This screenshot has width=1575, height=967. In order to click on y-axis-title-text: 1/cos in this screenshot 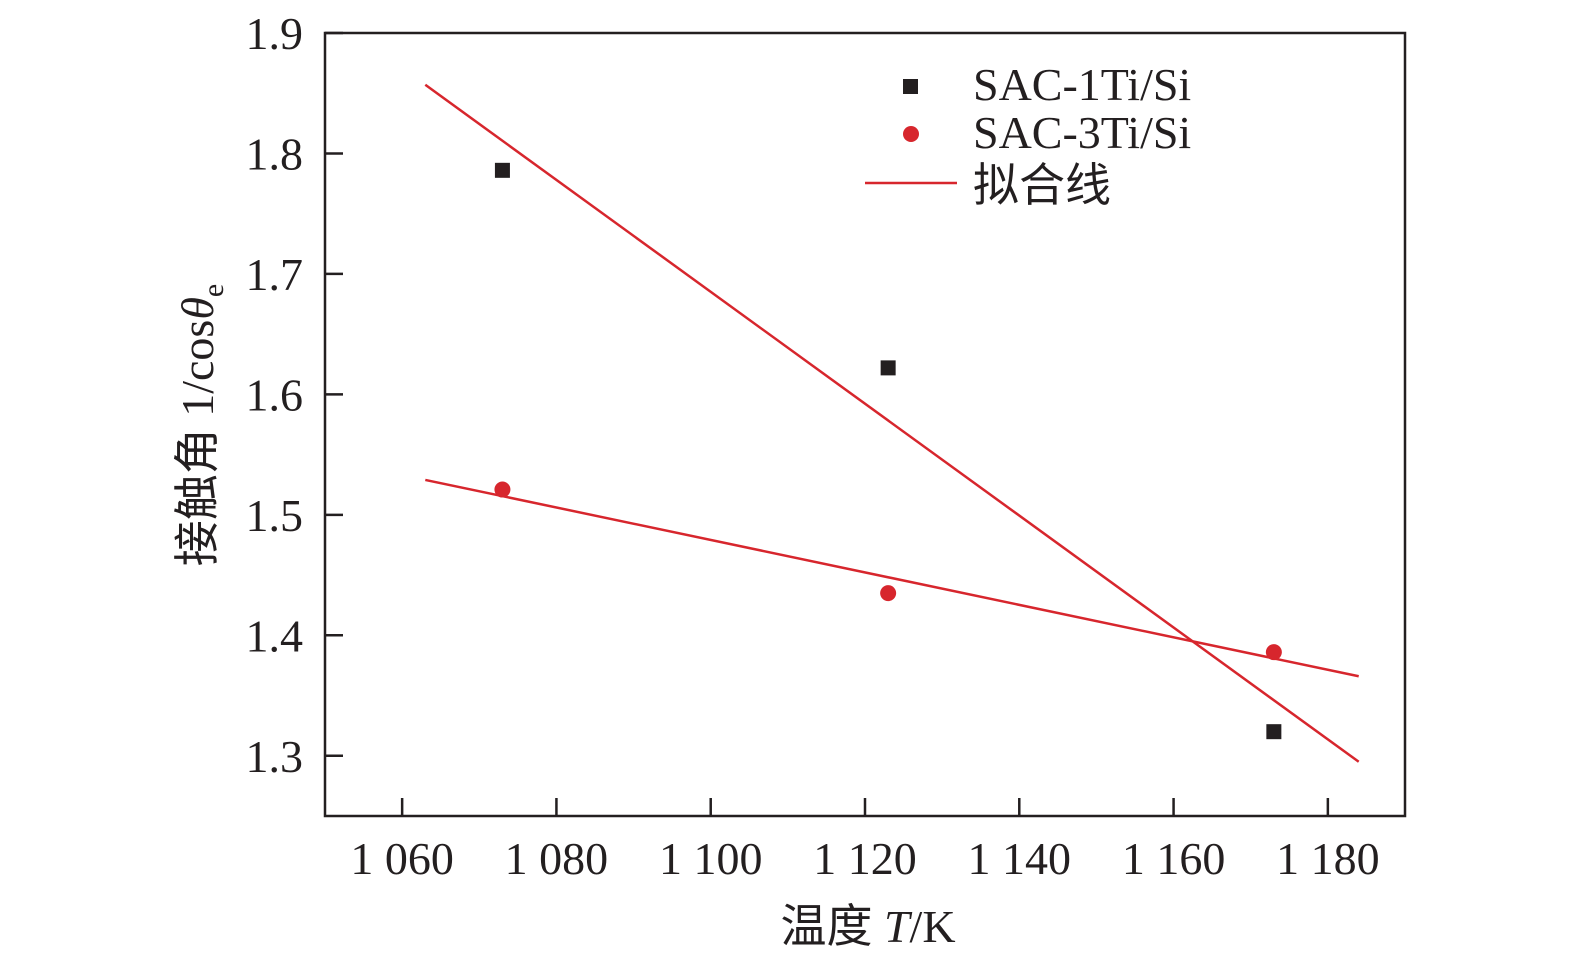, I will do `click(197, 368)`.